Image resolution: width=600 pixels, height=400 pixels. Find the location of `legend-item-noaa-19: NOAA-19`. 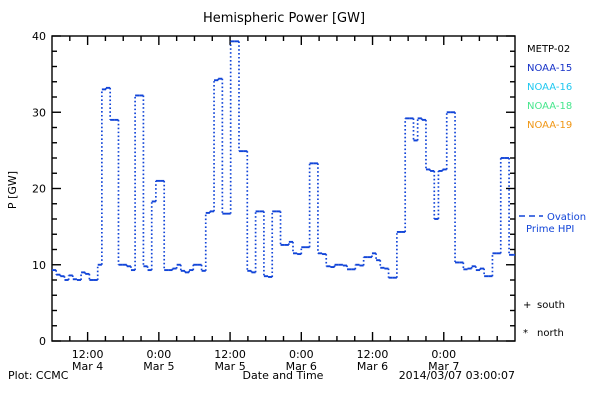

legend-item-noaa-19: NOAA-19 is located at coordinates (549, 125).